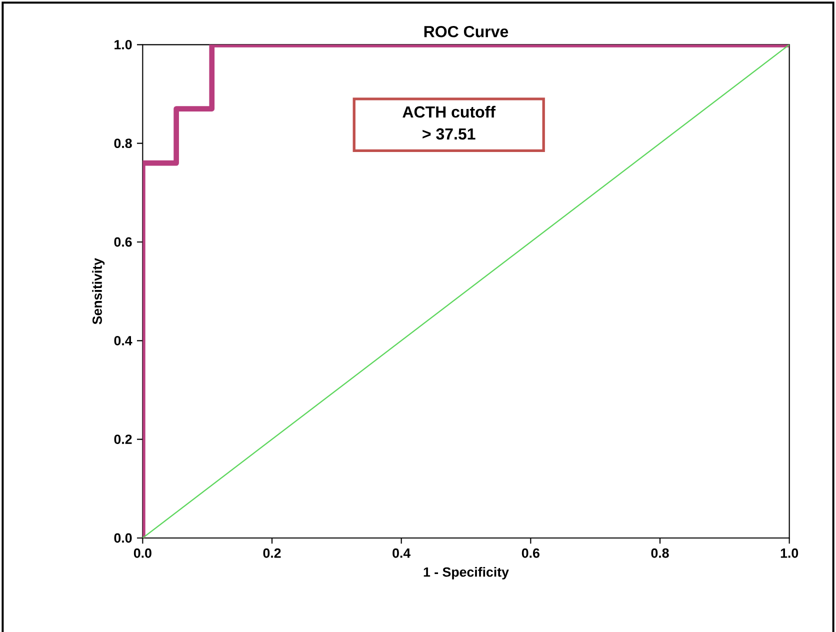 This screenshot has width=836, height=632. What do you see at coordinates (123, 341) in the screenshot?
I see `y-tick-label: 0.4` at bounding box center [123, 341].